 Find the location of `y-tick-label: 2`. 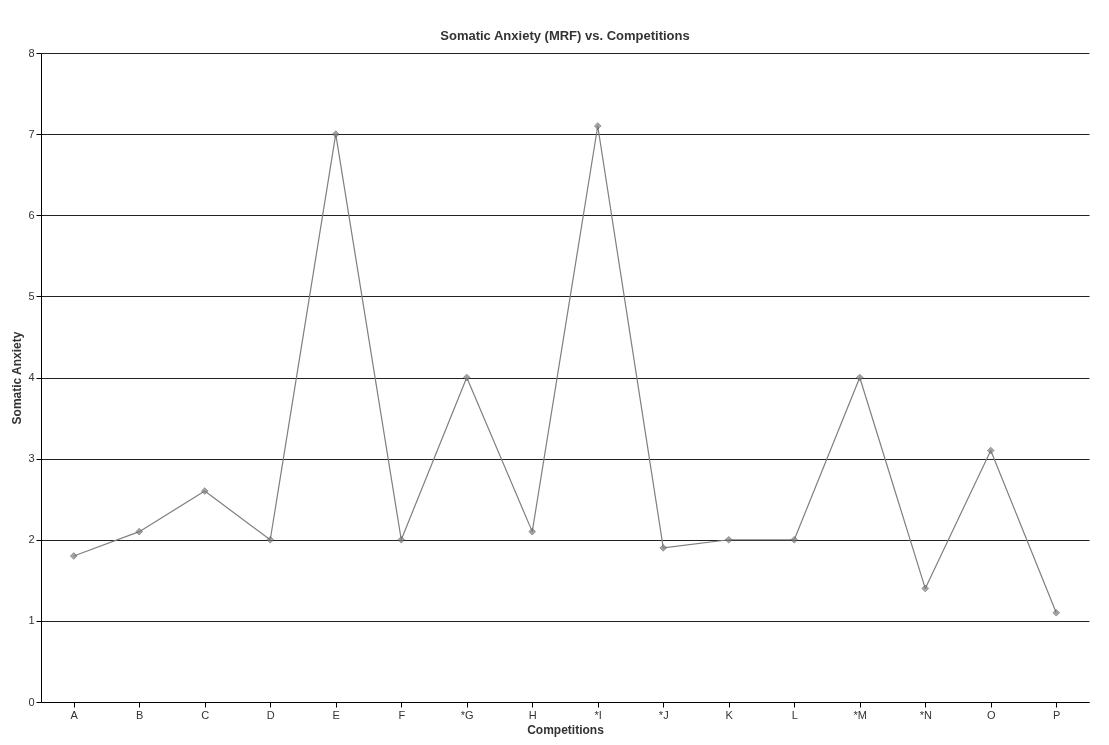

y-tick-label: 2 is located at coordinates (31, 539).